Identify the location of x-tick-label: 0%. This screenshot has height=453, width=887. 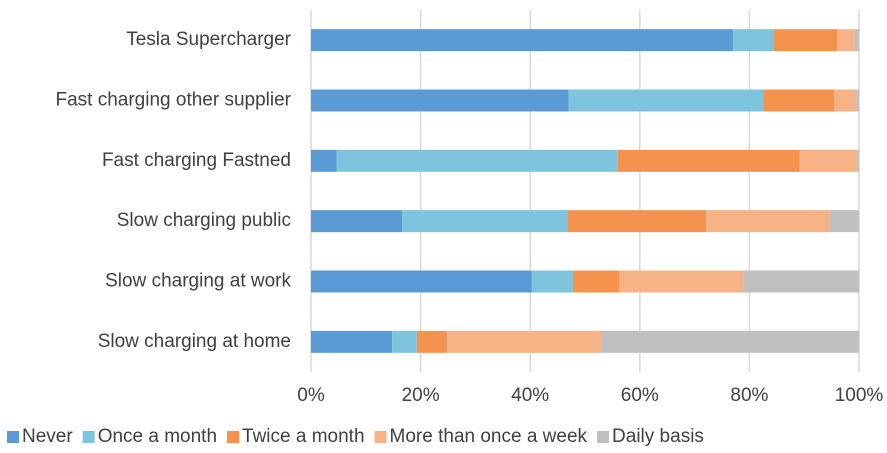
(311, 395).